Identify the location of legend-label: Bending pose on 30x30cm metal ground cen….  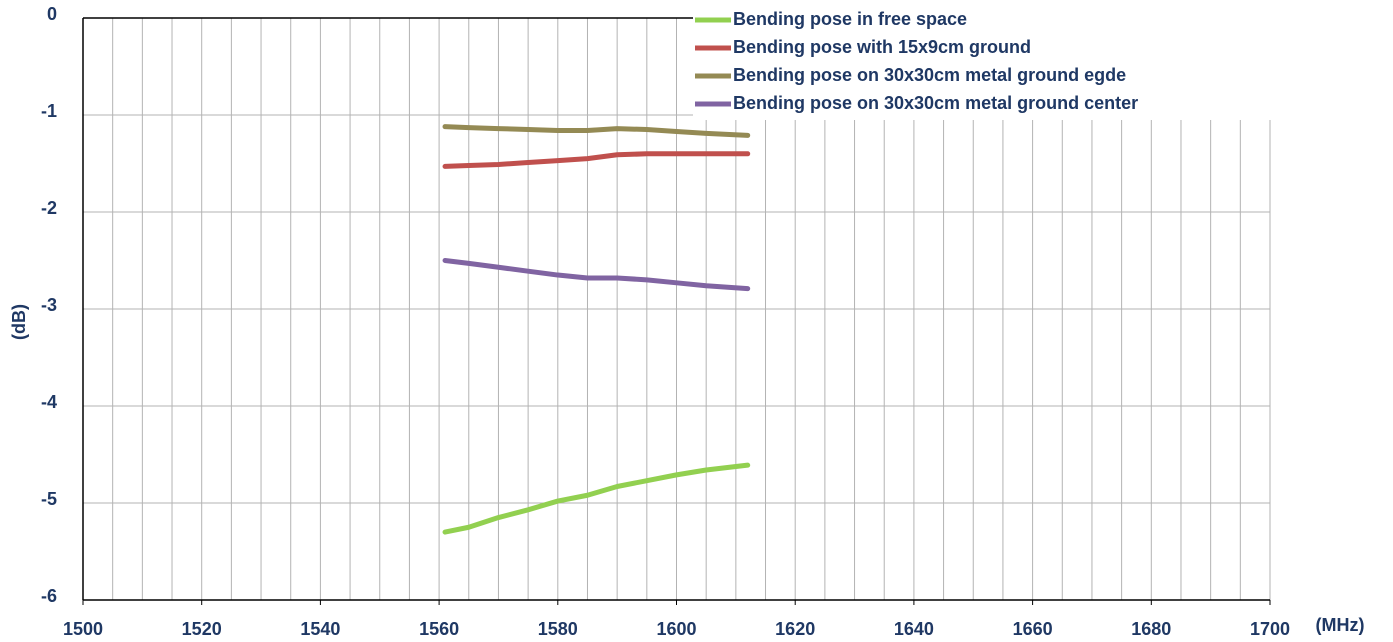
(935, 103).